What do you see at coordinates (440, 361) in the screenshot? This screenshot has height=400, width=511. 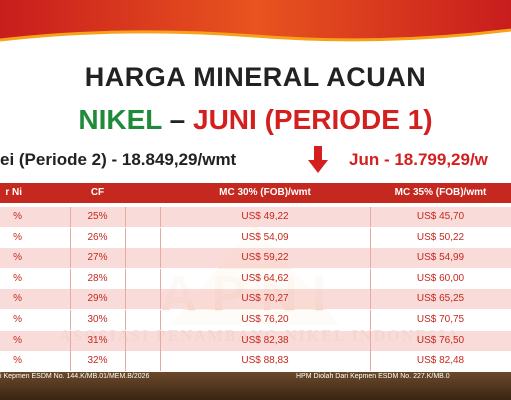 I see `table-cell: US$ 82,48` at bounding box center [440, 361].